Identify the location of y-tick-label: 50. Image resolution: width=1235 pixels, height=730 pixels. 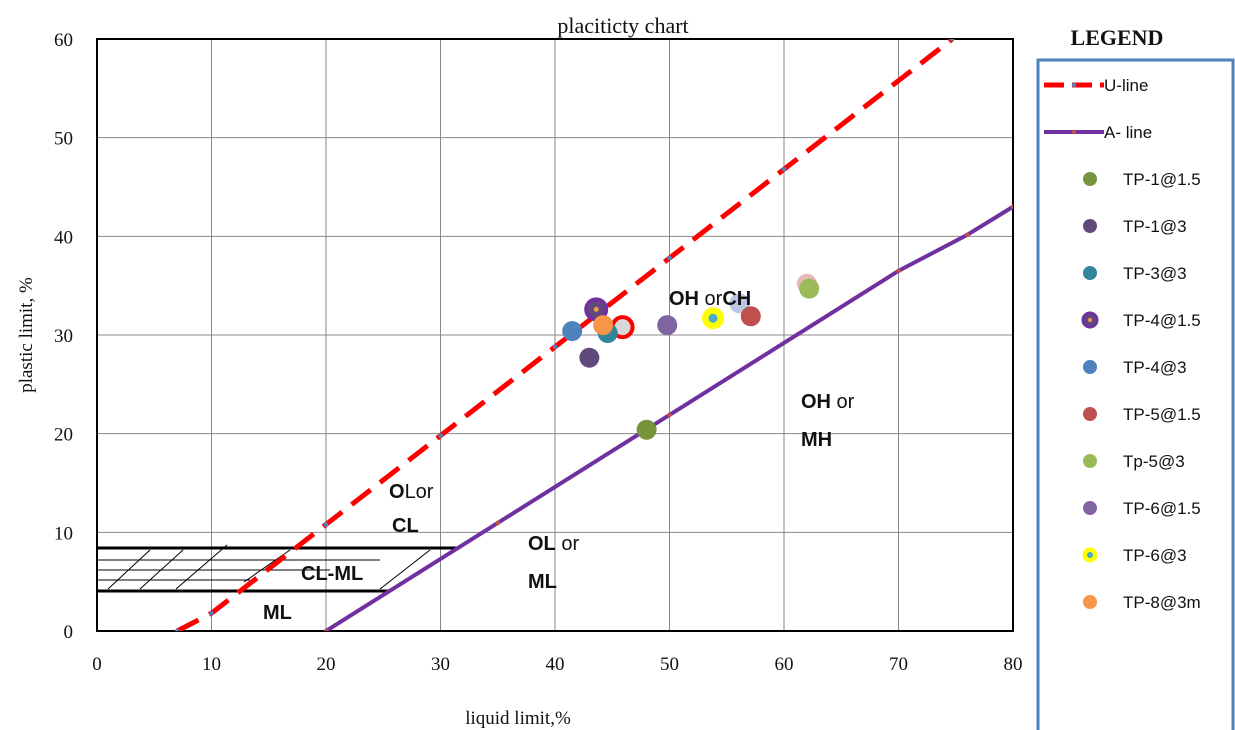
(63, 139).